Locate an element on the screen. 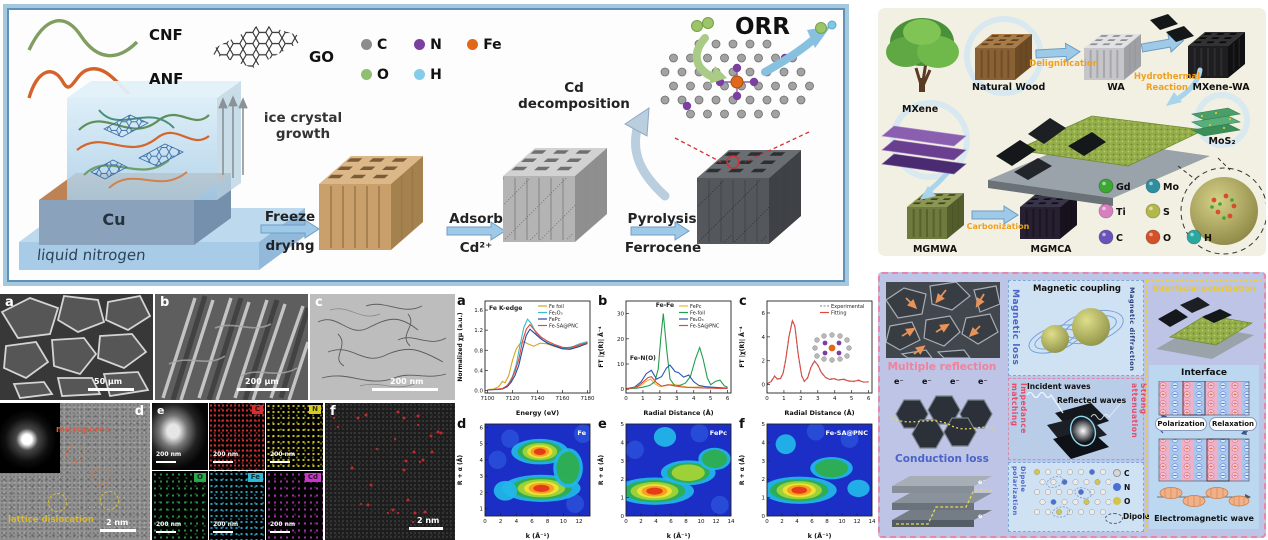 The image size is (1268, 540). orr-in-arrow is located at coordinates (709, 59).